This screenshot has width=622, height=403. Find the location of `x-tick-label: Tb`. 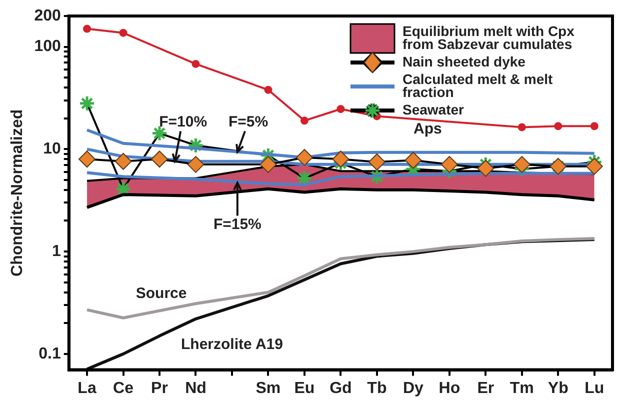

x-tick-label: Tb is located at coordinates (377, 388).